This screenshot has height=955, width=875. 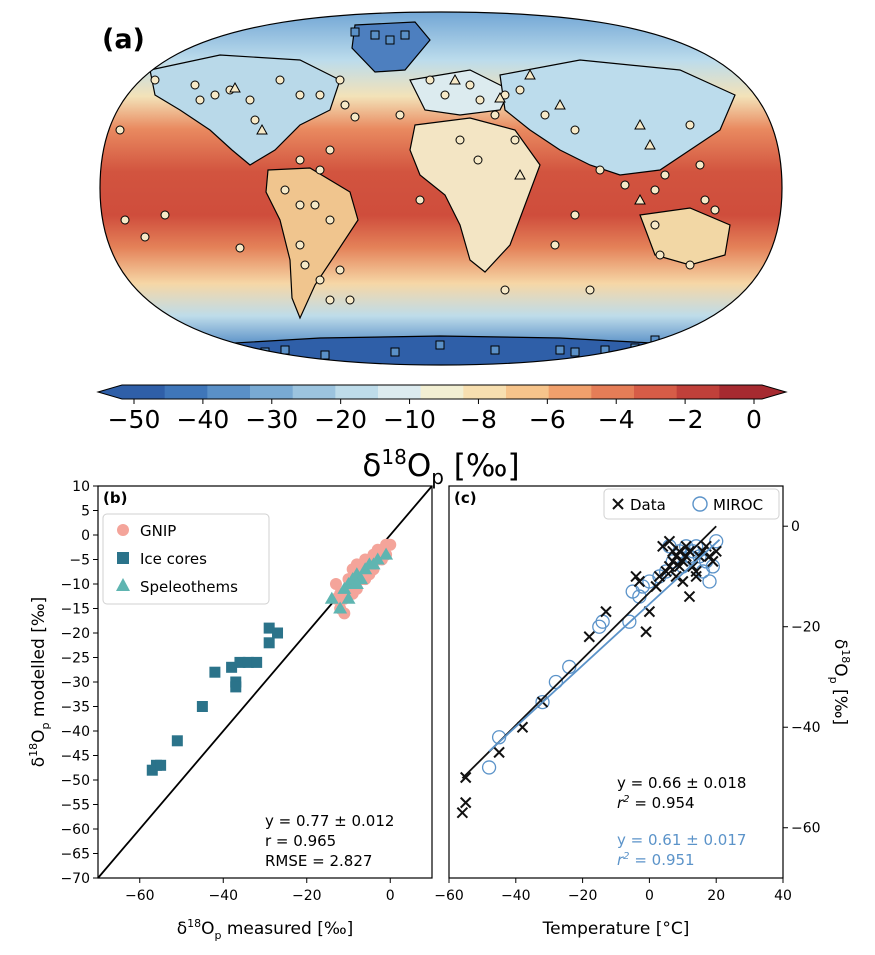 What do you see at coordinates (186, 559) in the screenshot?
I see `legend-box` at bounding box center [186, 559].